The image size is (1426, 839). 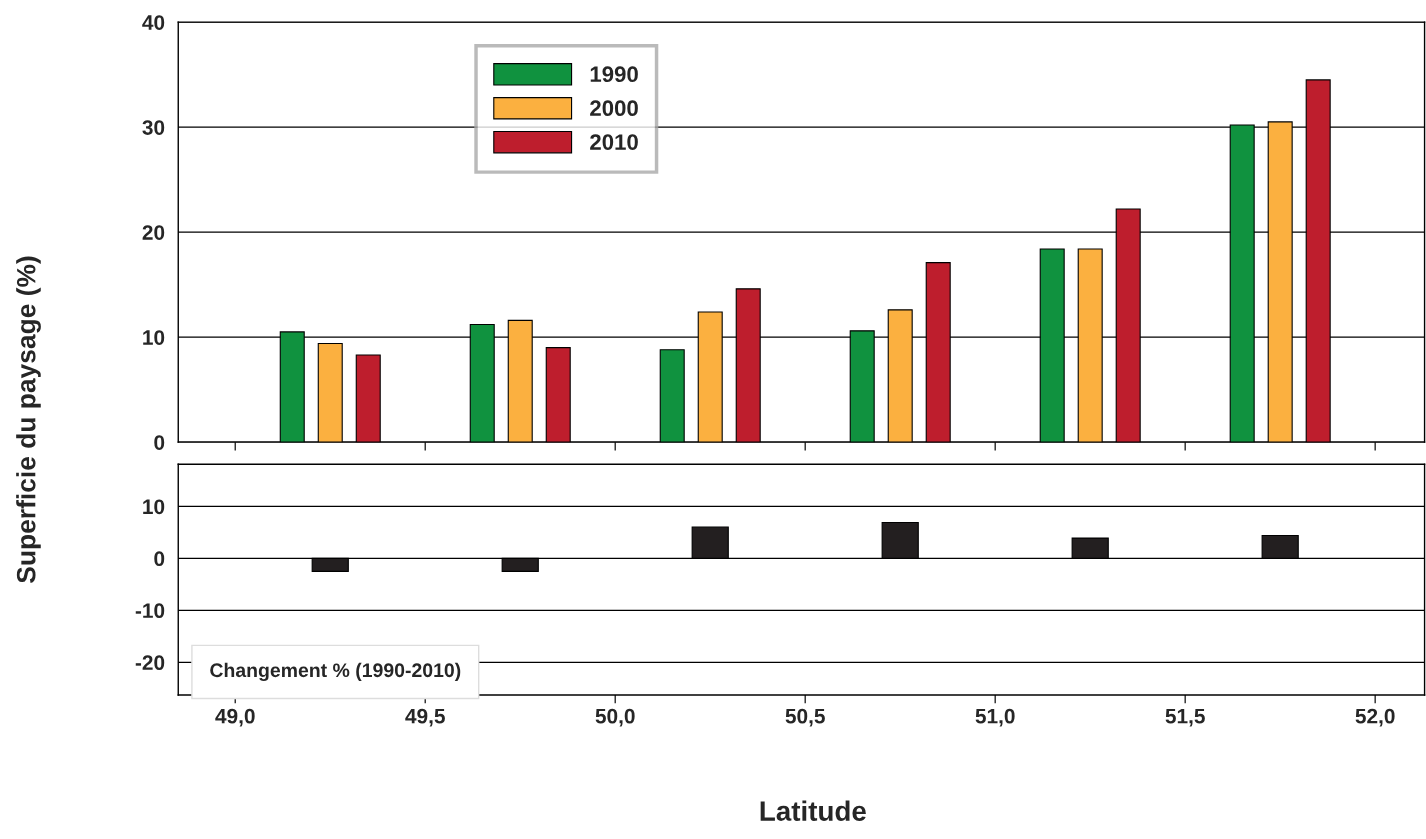 What do you see at coordinates (150, 611) in the screenshot?
I see `y-tick-label: -10` at bounding box center [150, 611].